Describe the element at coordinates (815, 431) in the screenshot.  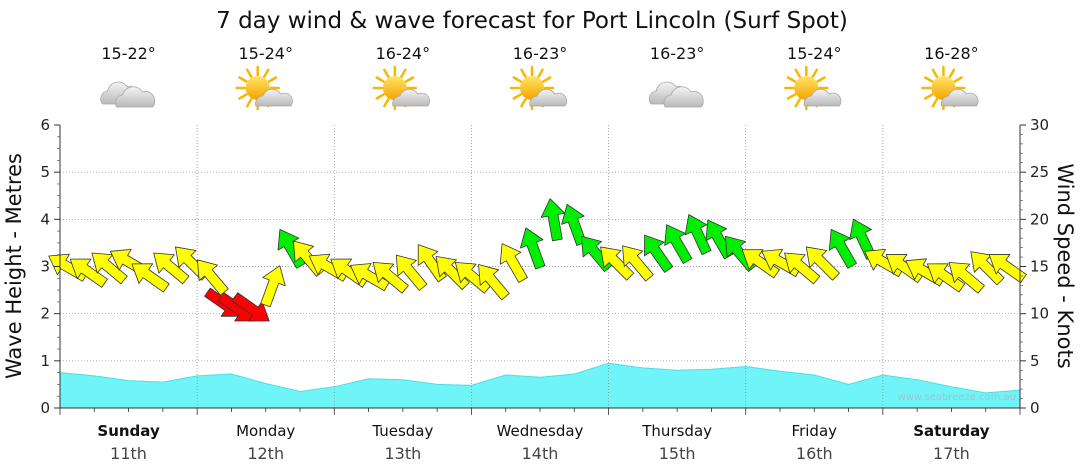
I see `day-name-label: Friday` at that location.